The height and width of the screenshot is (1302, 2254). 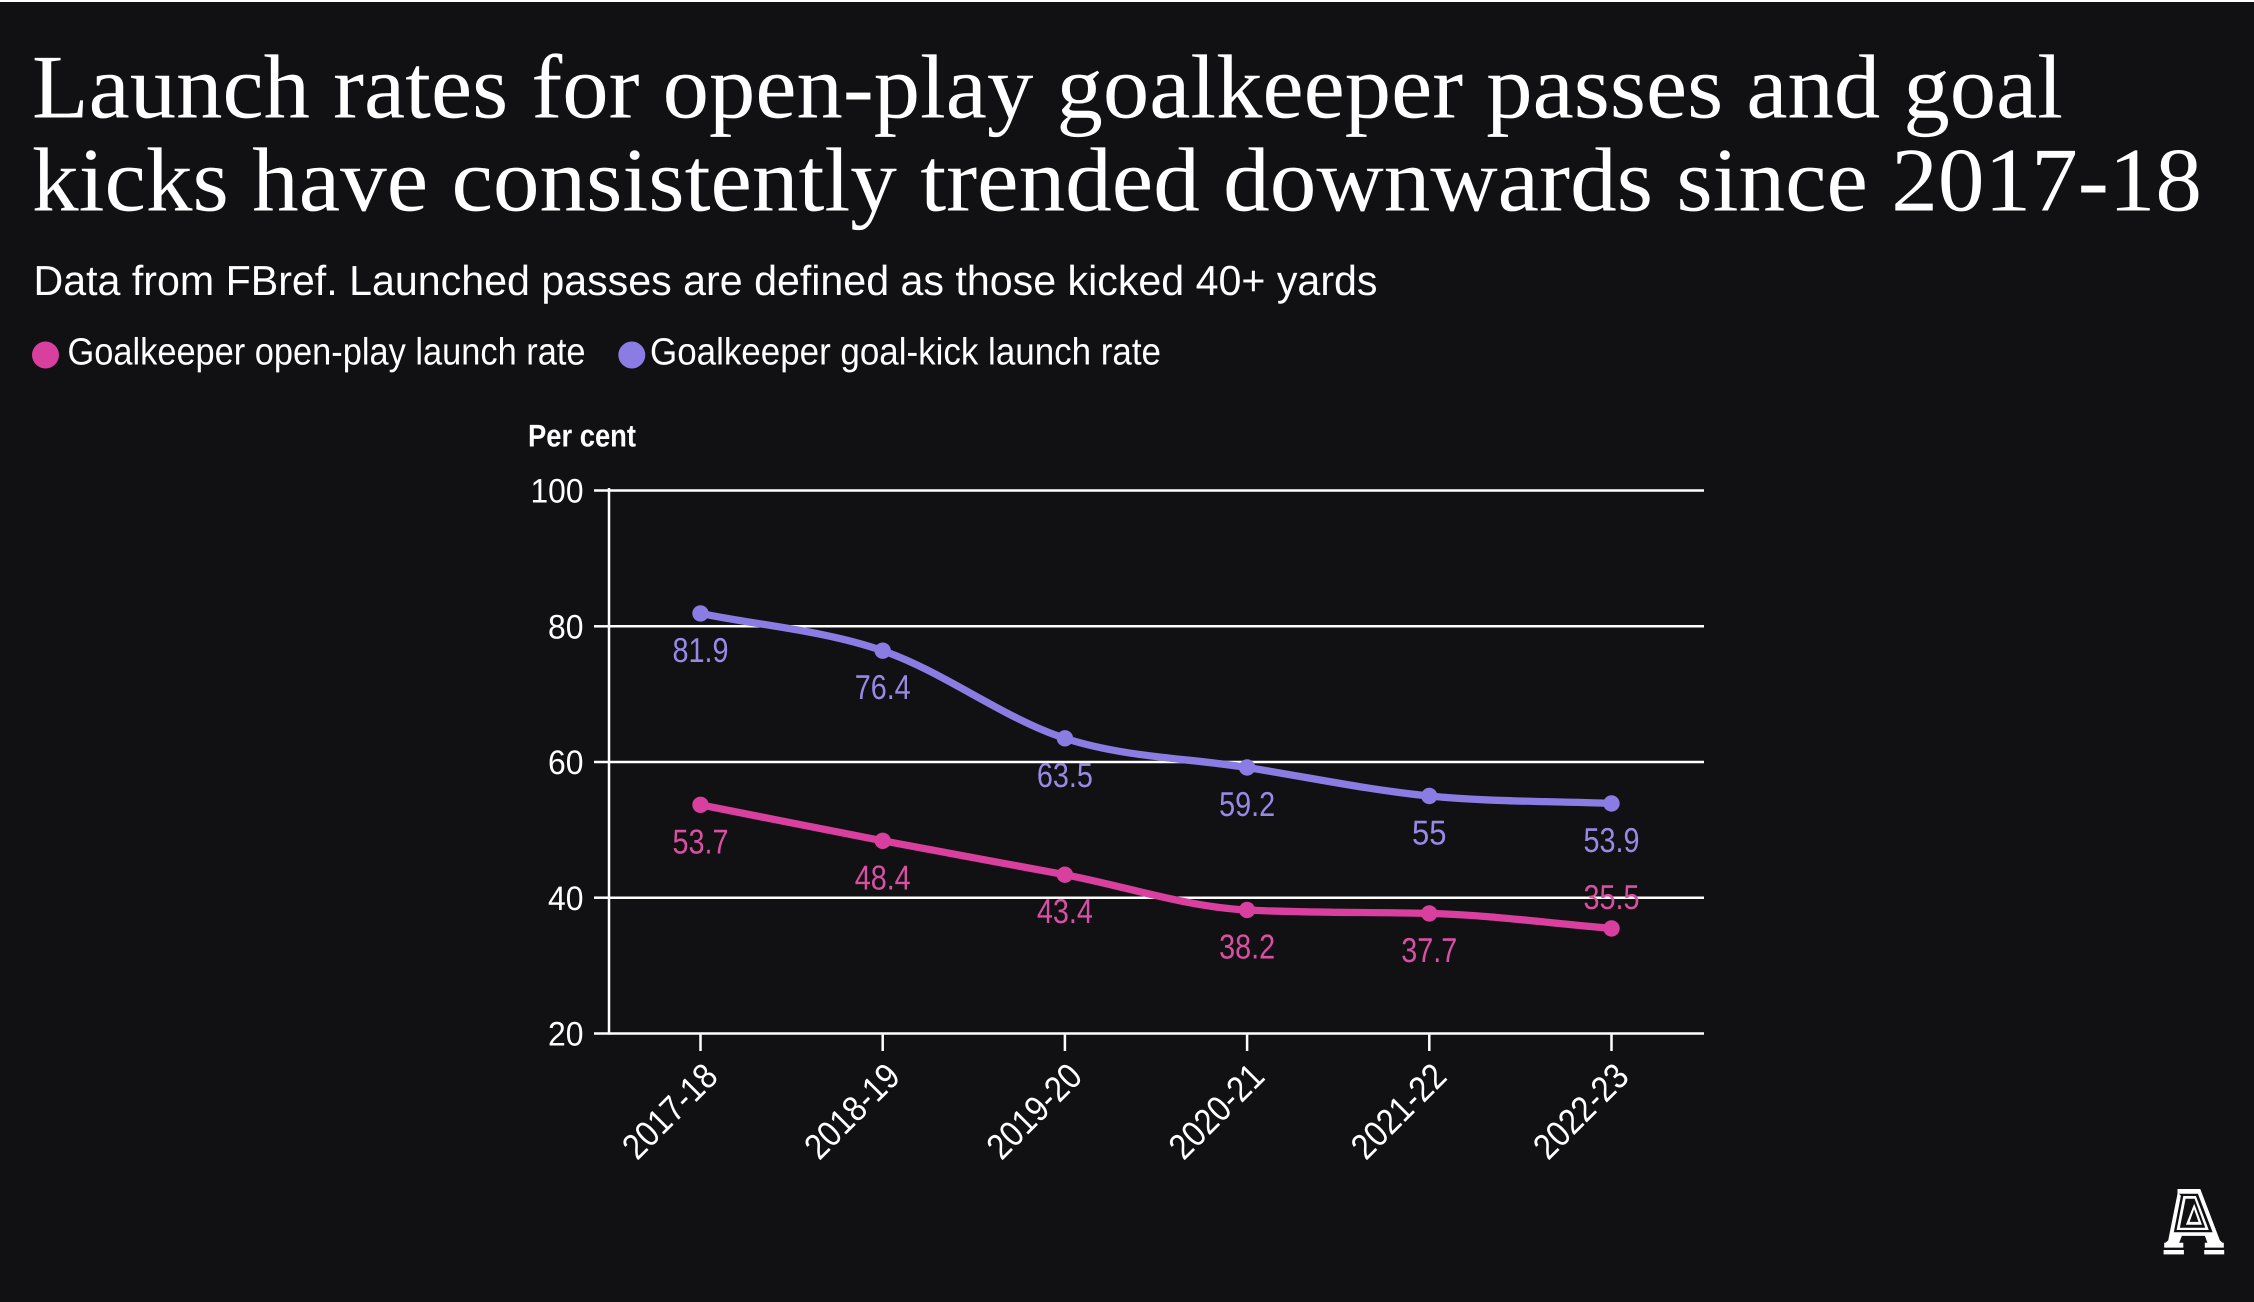 What do you see at coordinates (1429, 951) in the screenshot?
I see `svg-text: 37.7` at bounding box center [1429, 951].